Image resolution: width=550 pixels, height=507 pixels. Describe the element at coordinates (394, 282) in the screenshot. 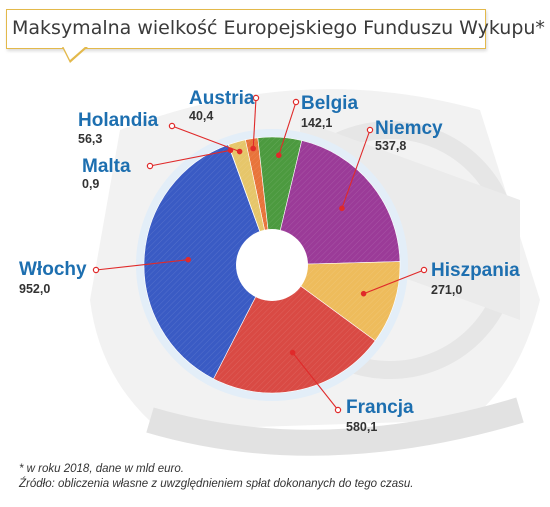

I see `leader-line-hiszpania` at that location.